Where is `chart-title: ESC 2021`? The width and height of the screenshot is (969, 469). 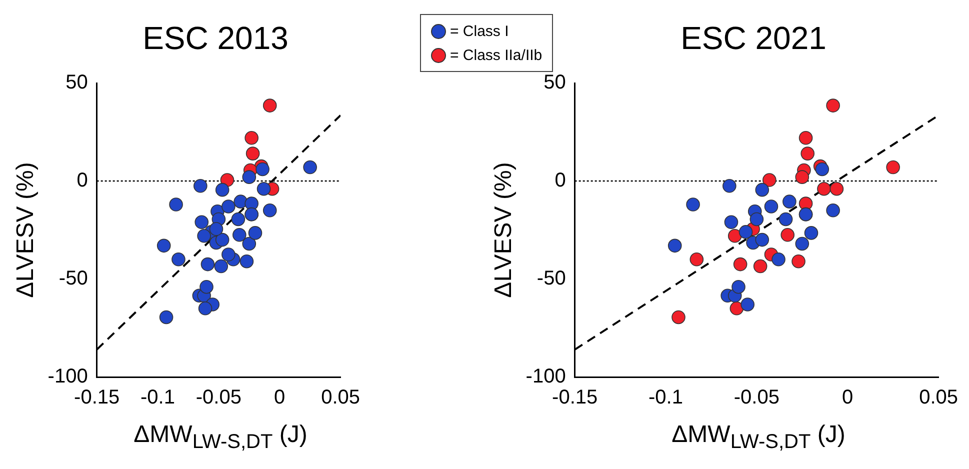 chart-title: ESC 2021 is located at coordinates (753, 38).